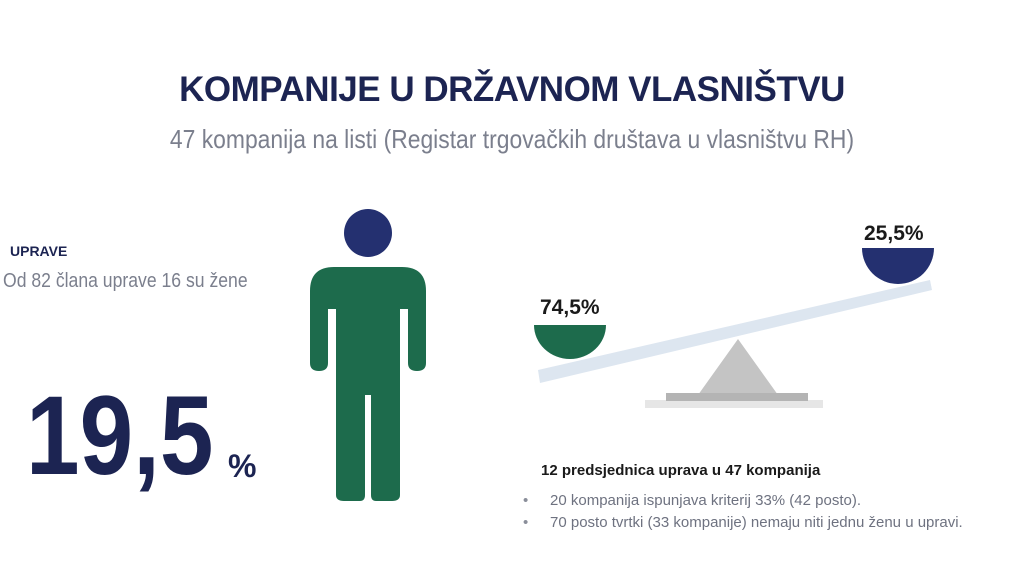 The width and height of the screenshot is (1024, 587). I want to click on big-percentage-unit: %, so click(242, 466).